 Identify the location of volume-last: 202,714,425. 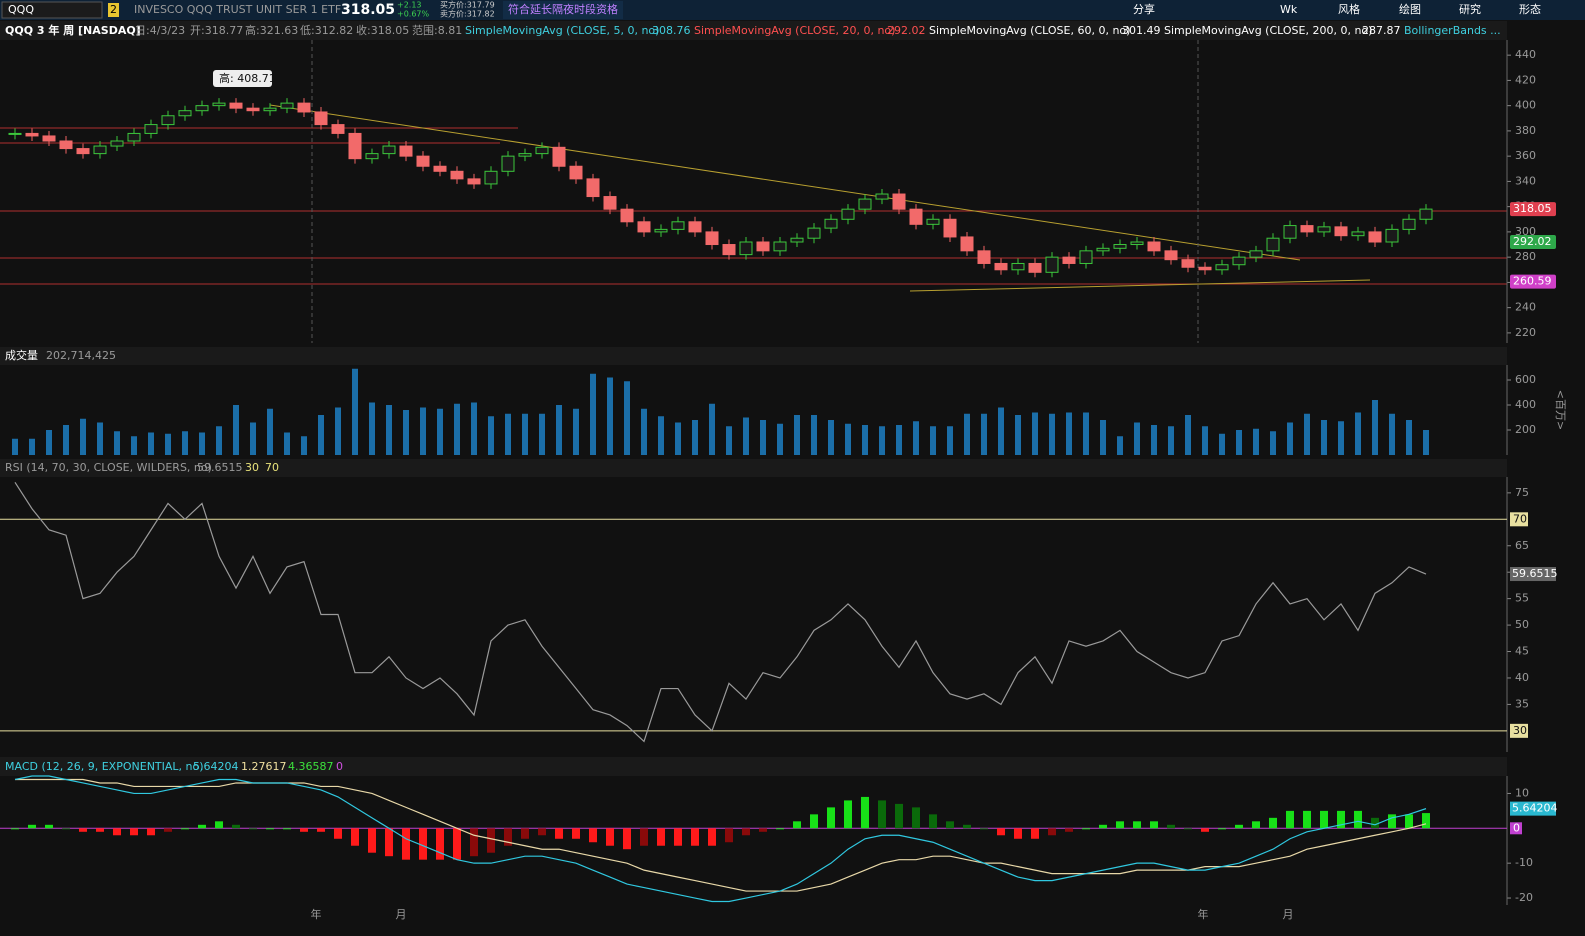
(81, 355).